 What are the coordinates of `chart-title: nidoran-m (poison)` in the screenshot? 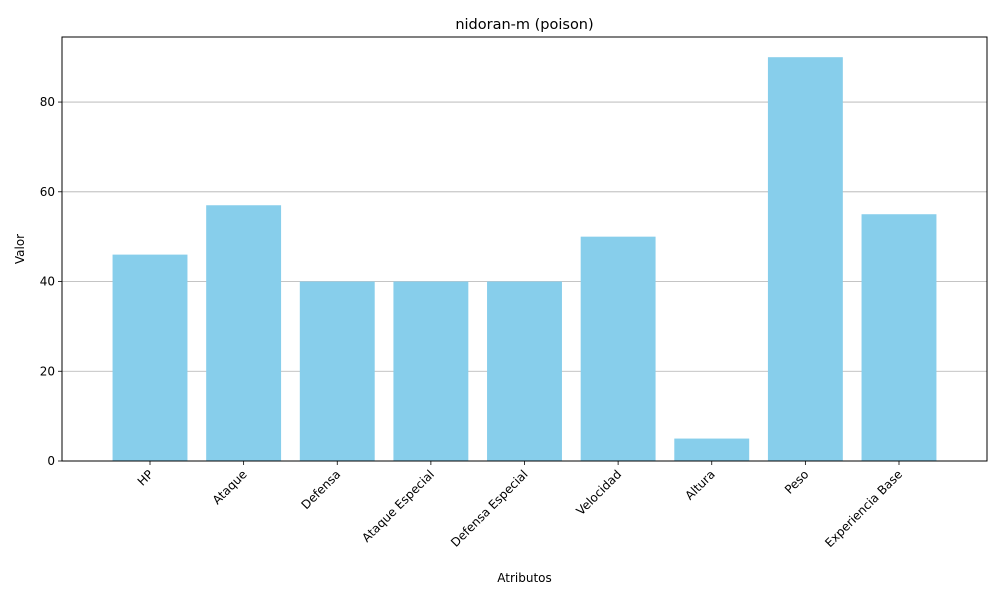 It's located at (524, 25).